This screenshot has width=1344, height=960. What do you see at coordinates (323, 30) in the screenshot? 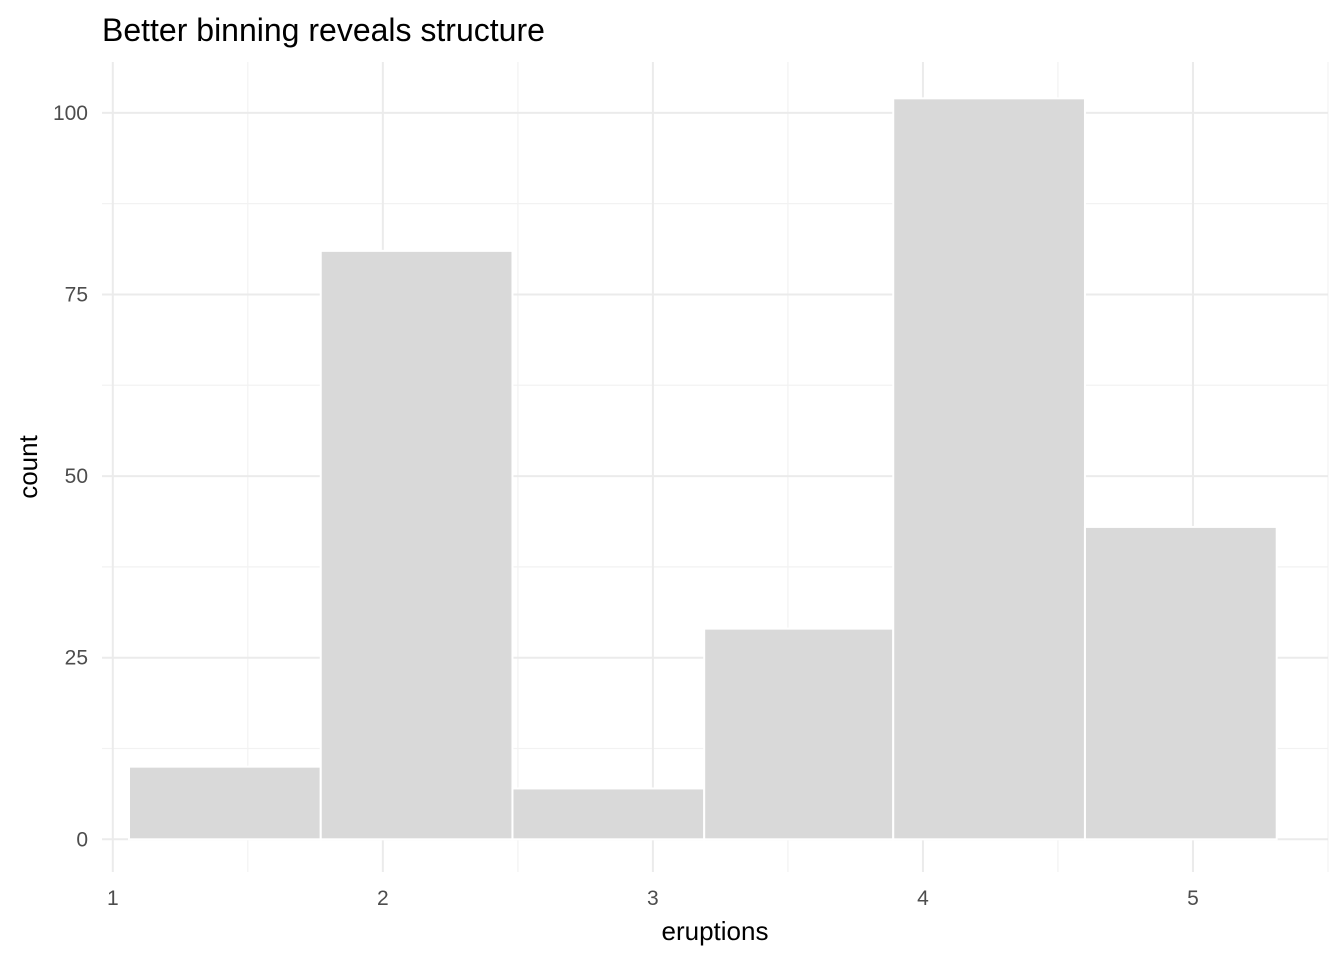
I see `chart-title: Better binning reveals structure` at bounding box center [323, 30].